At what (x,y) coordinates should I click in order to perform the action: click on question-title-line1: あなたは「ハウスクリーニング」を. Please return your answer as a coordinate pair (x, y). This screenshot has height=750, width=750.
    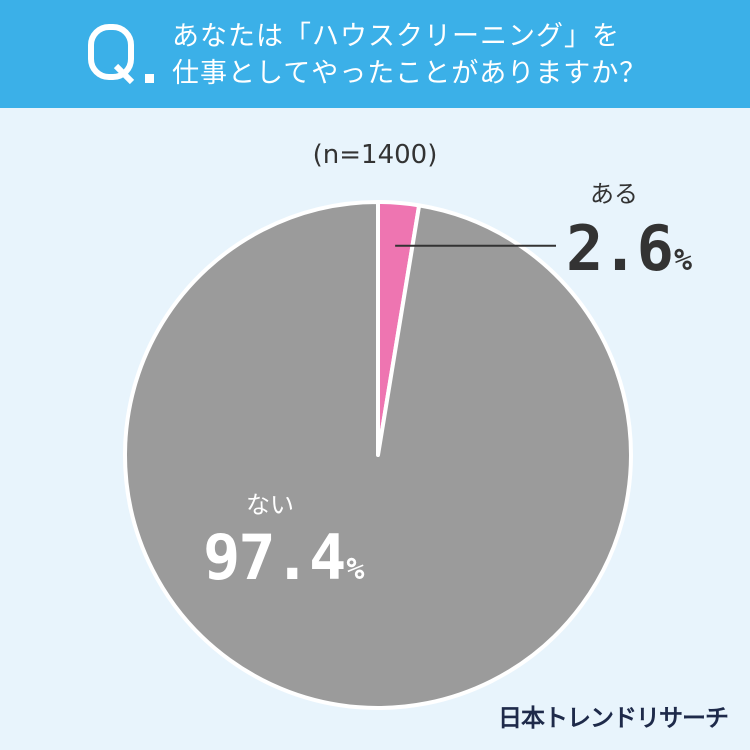
    Looking at the image, I should click on (396, 36).